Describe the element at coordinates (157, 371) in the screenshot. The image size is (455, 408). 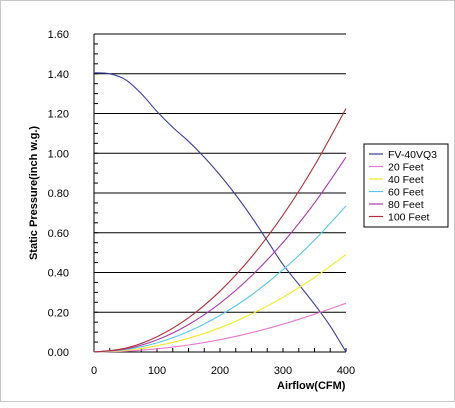
I see `x-tick-label: 100` at that location.